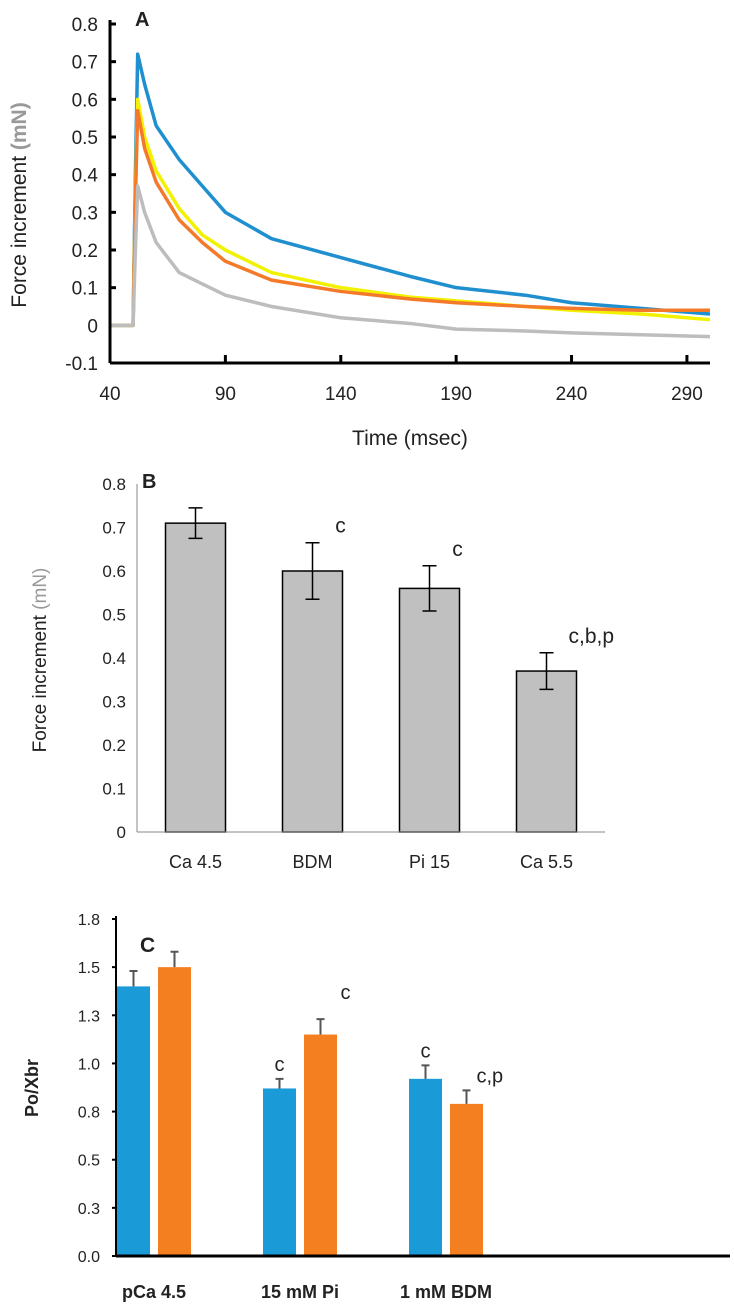 The width and height of the screenshot is (734, 1308). I want to click on y-tick-label: 1.5, so click(89, 968).